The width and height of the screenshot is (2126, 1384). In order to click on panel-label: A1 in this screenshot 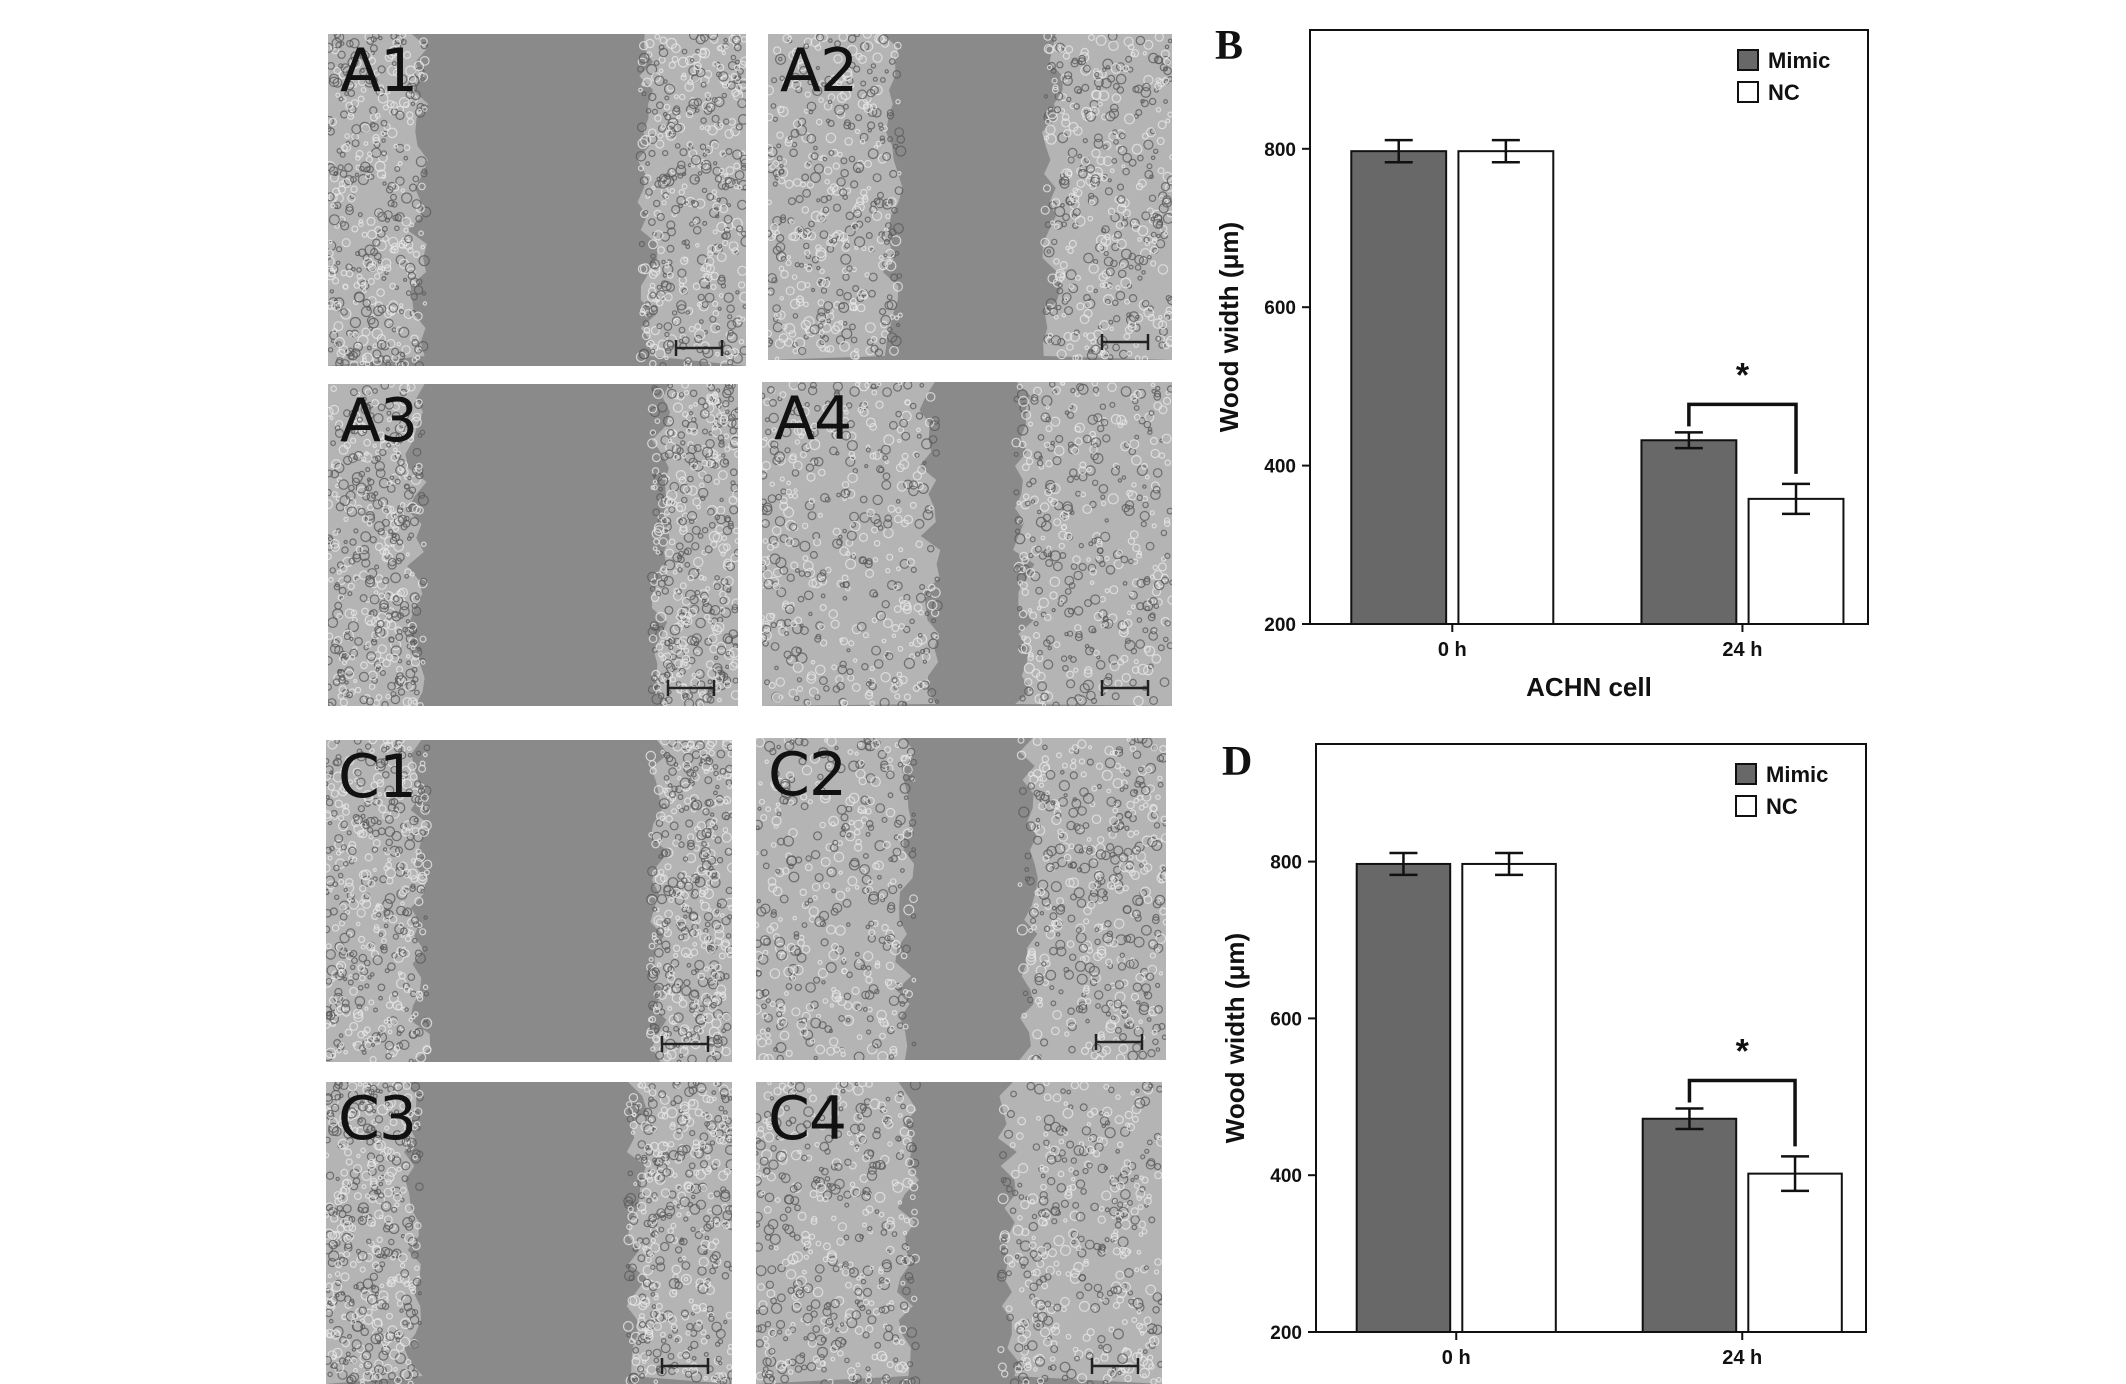, I will do `click(379, 71)`.